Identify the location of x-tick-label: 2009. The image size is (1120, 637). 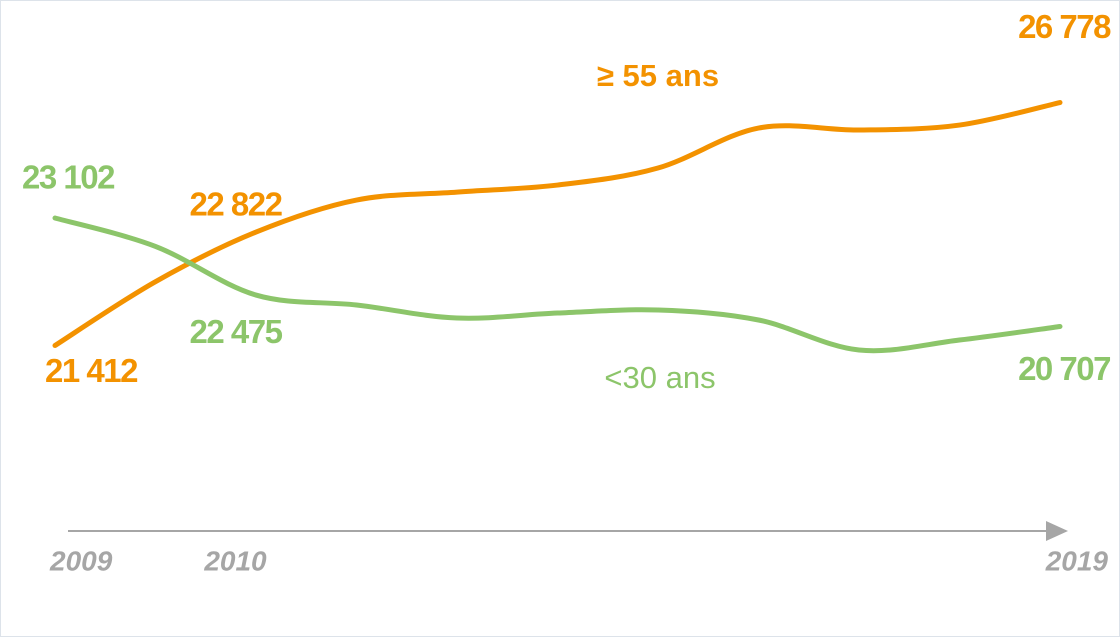
(81, 560).